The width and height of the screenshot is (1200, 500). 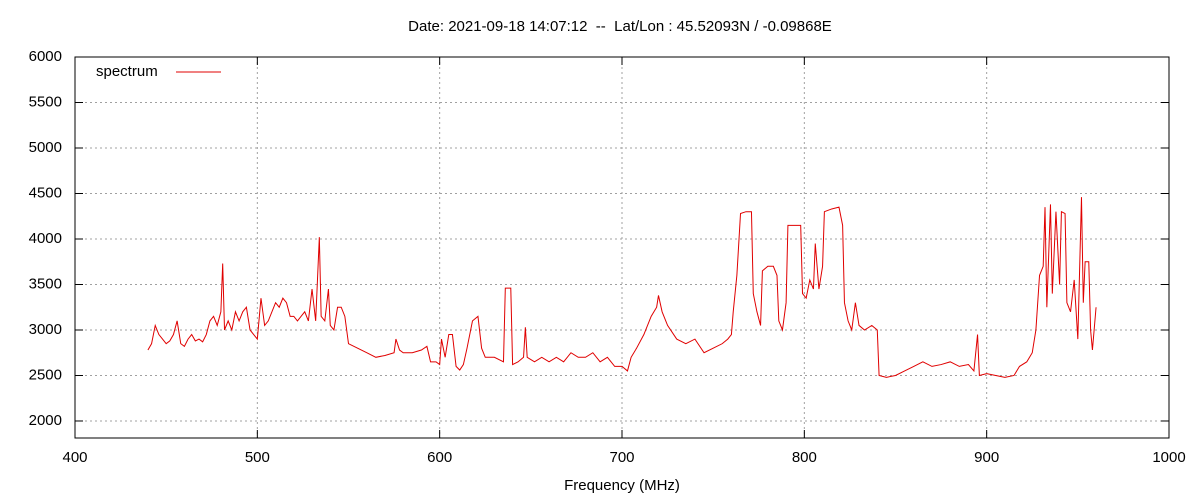 What do you see at coordinates (621, 457) in the screenshot?
I see `x-tick-label: 700` at bounding box center [621, 457].